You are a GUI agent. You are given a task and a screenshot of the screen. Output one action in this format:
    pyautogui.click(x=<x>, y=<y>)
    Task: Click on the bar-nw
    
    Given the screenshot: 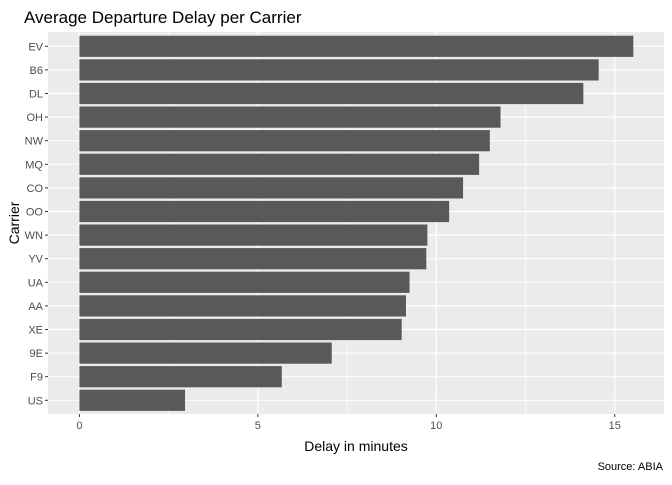 What is the action you would take?
    pyautogui.click(x=284, y=141)
    